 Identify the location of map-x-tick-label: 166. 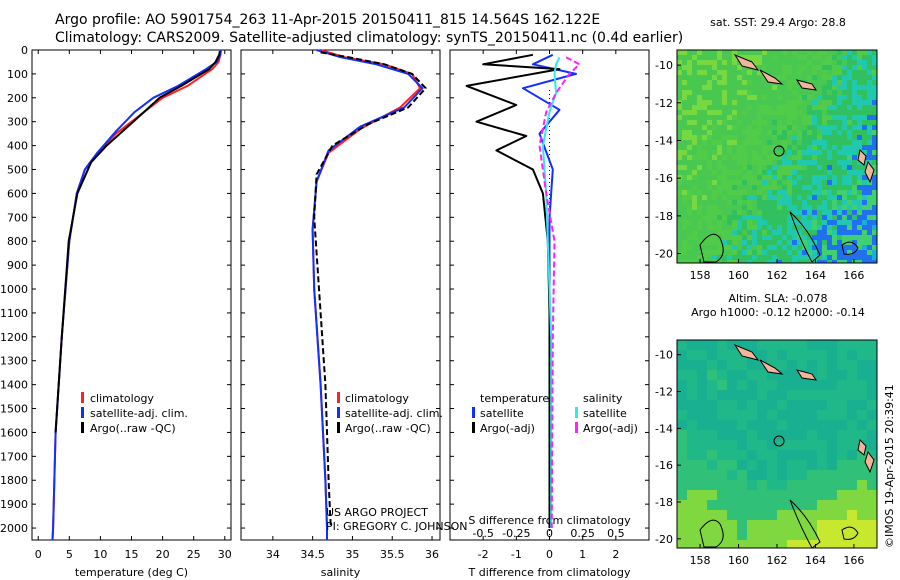
(853, 275).